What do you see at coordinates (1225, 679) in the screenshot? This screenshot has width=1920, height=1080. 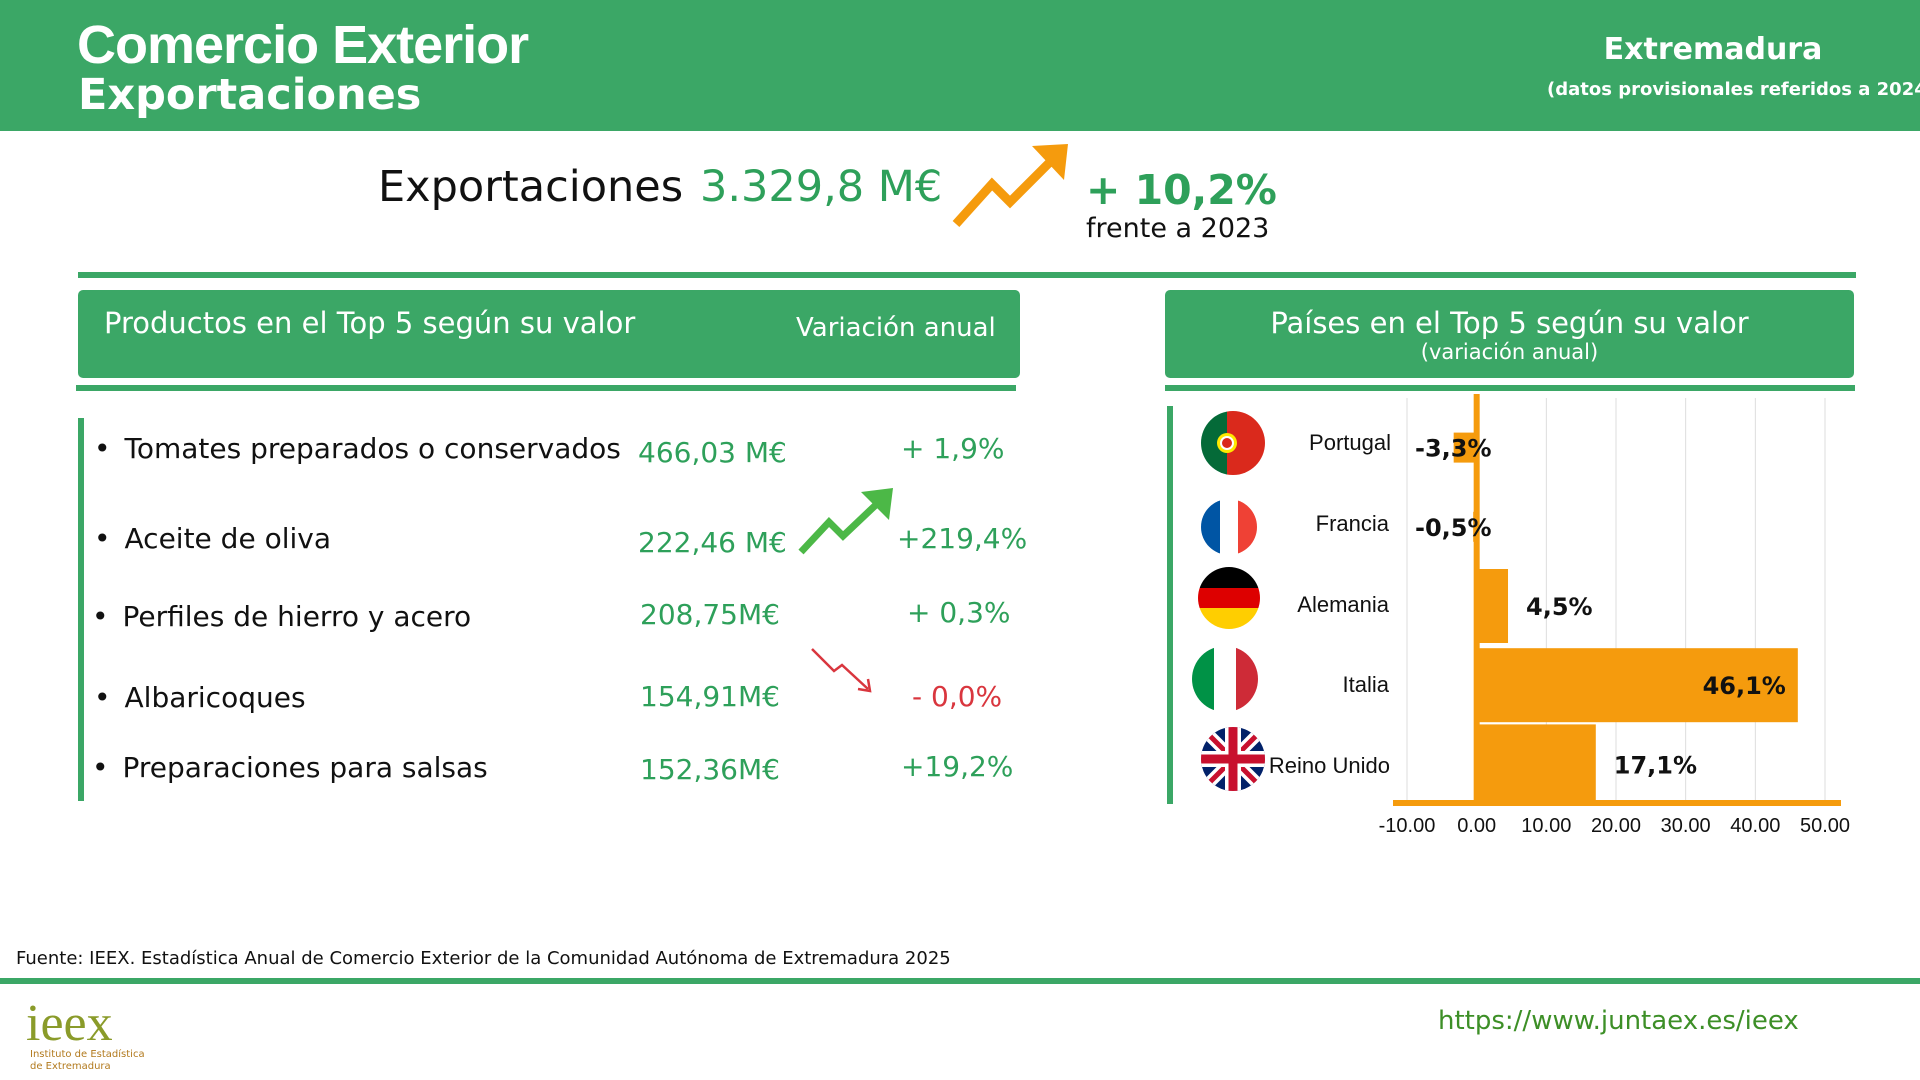 I see `italy-flag-icon` at bounding box center [1225, 679].